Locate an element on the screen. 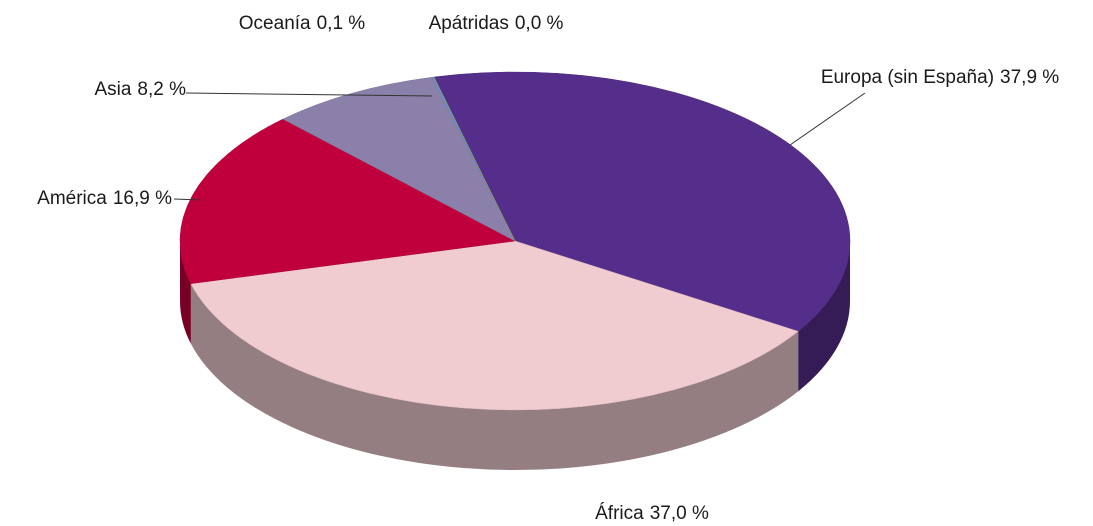 This screenshot has height=526, width=1093. data-label: África 37,0 % is located at coordinates (652, 513).